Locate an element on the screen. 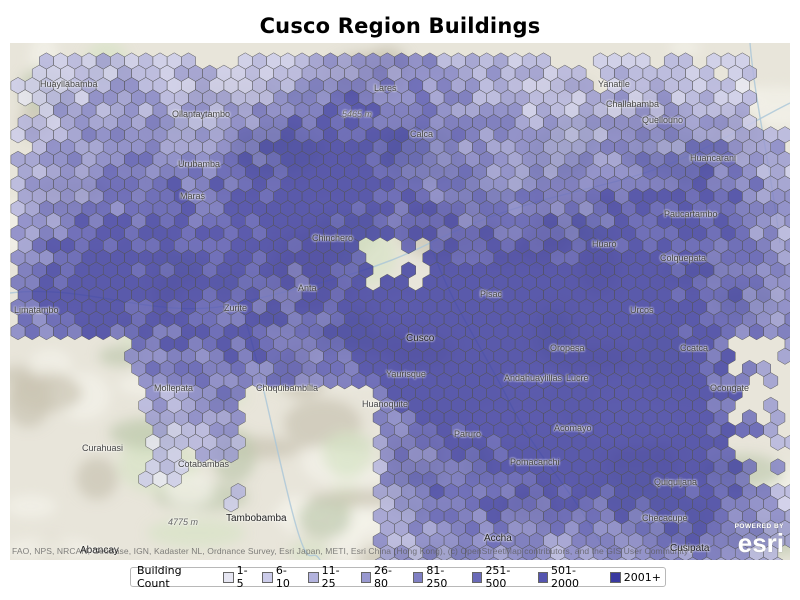  legend-item: 81-250 is located at coordinates (437, 577).